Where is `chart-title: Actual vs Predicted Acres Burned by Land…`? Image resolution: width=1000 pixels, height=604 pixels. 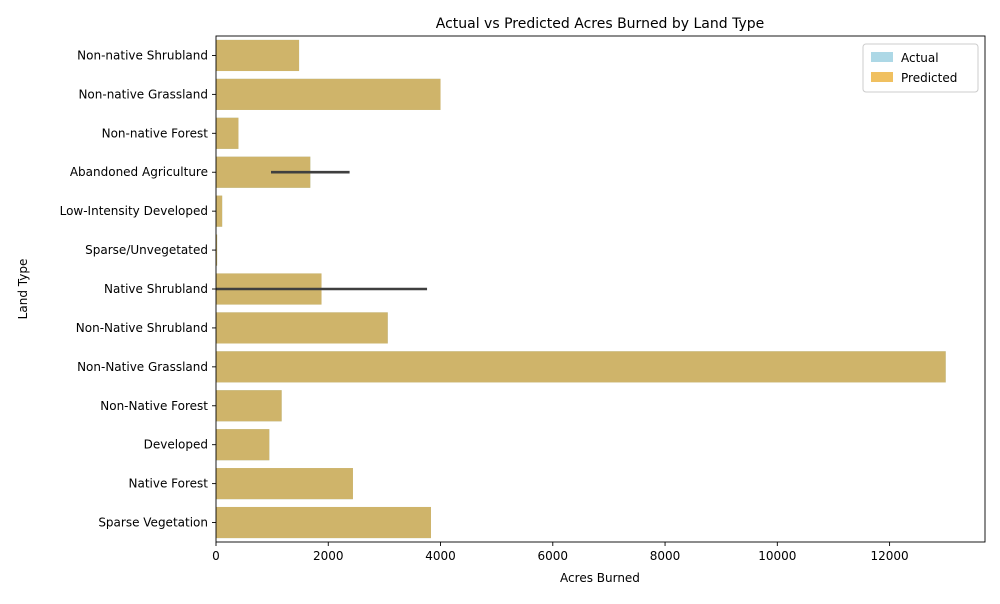 chart-title: Actual vs Predicted Acres Burned by Land… is located at coordinates (600, 24).